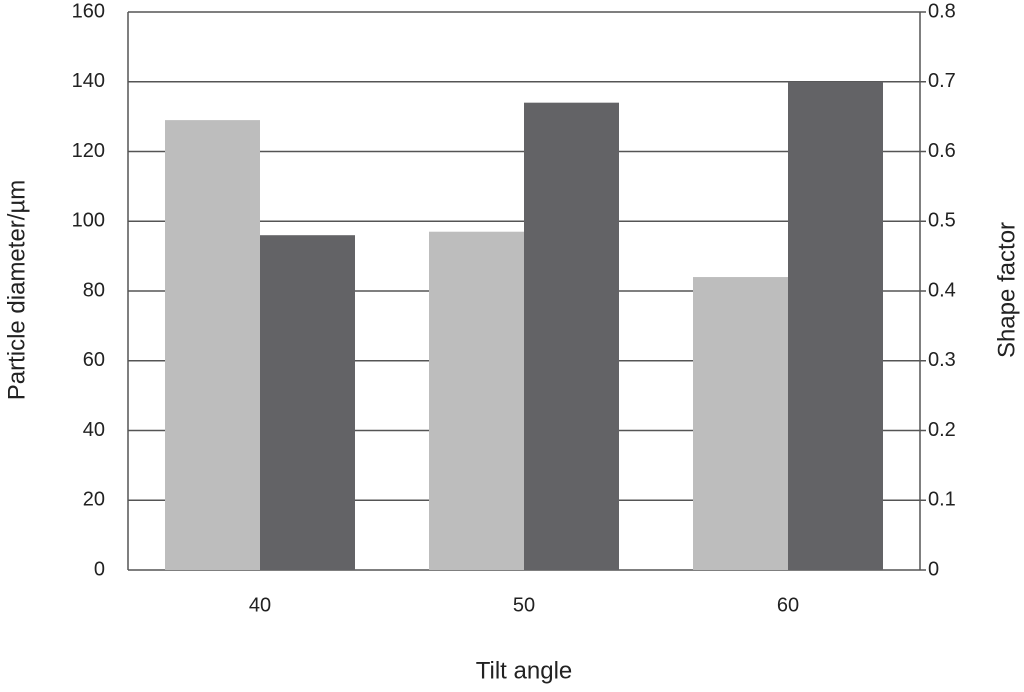 Image resolution: width=1024 pixels, height=692 pixels. I want to click on y-tick-label: 20, so click(94, 500).